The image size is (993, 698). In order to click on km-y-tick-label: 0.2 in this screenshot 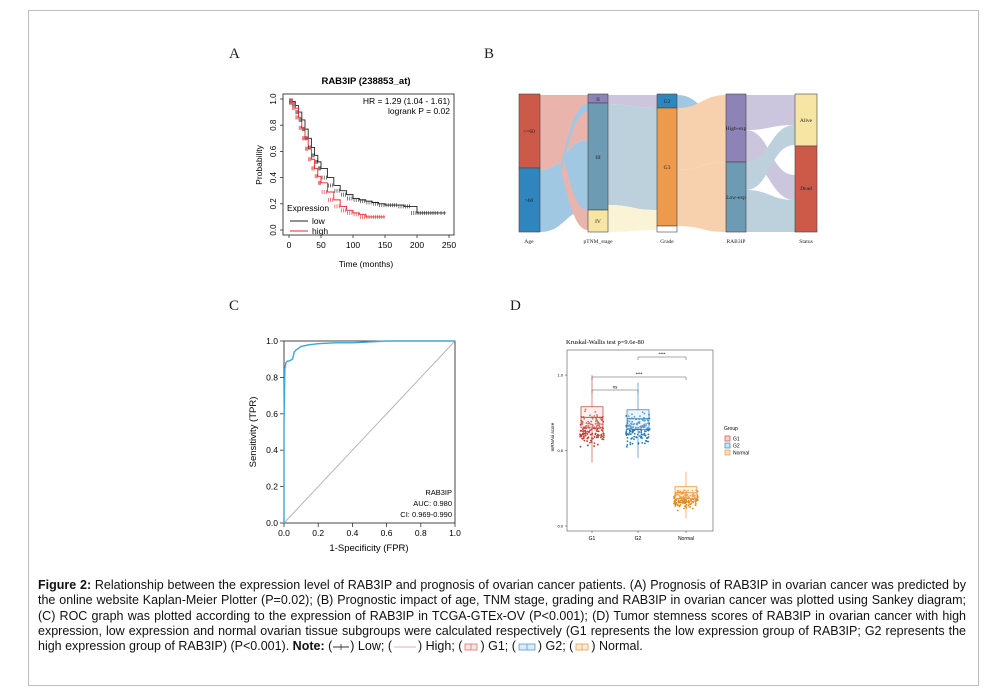, I will do `click(273, 204)`.